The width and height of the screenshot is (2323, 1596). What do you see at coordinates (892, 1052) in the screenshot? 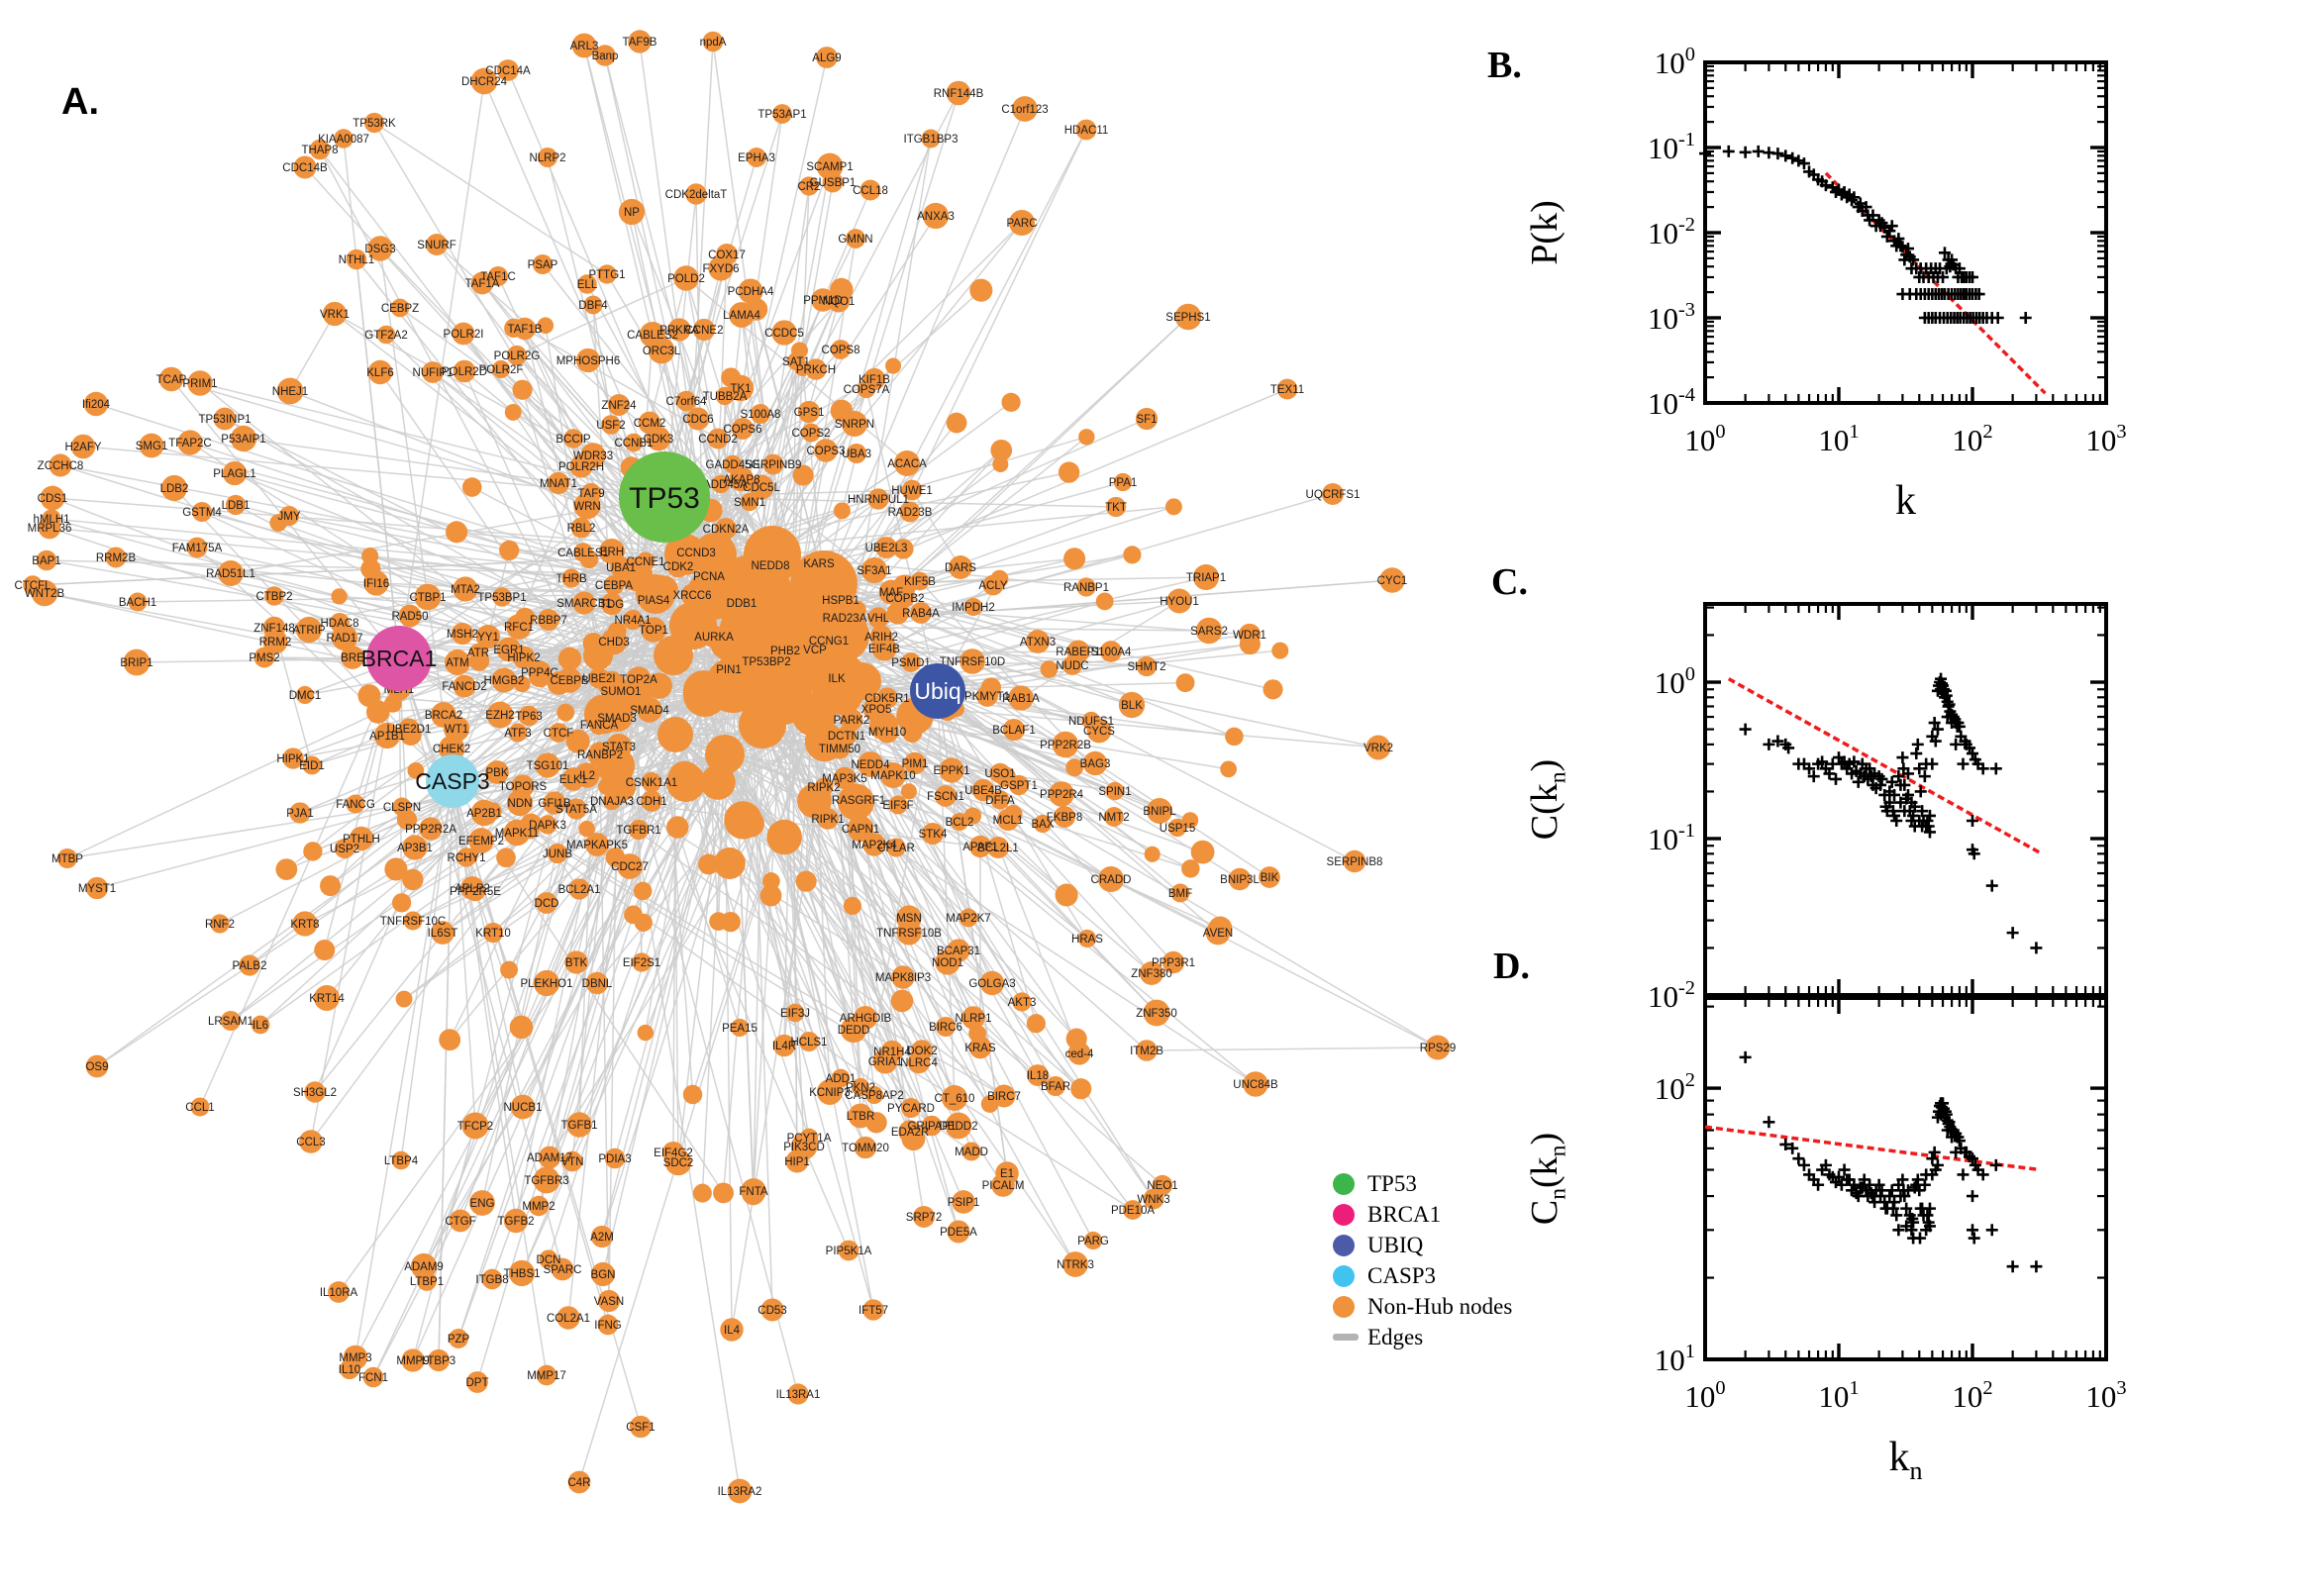
I see `network-node-label: NR1H4` at bounding box center [892, 1052].